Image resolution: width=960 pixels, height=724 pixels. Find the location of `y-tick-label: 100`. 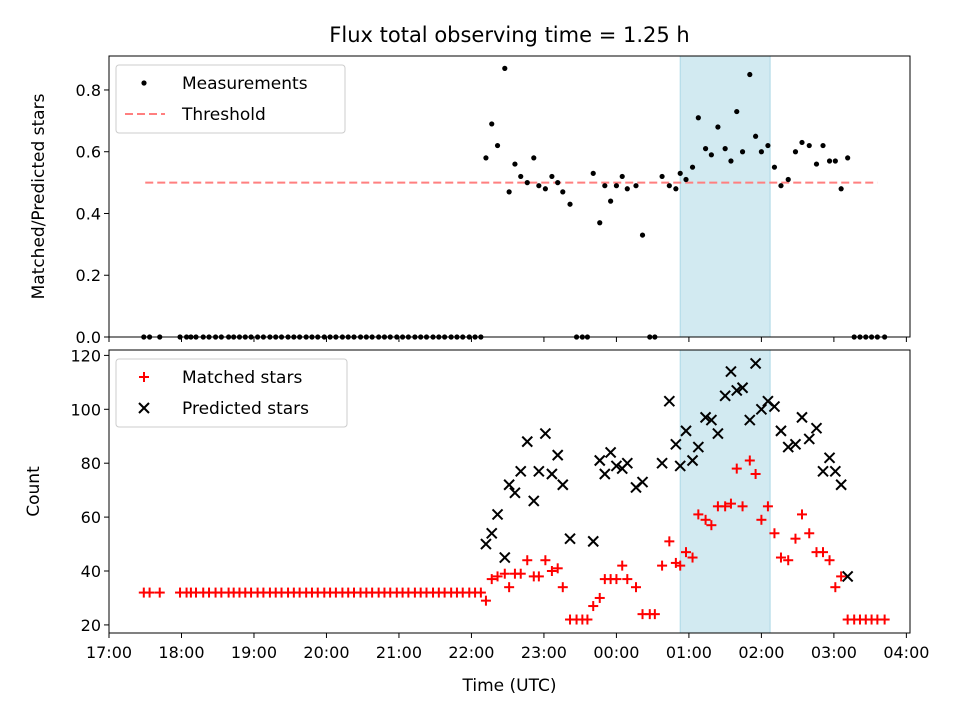

y-tick-label: 100 is located at coordinates (85, 409).